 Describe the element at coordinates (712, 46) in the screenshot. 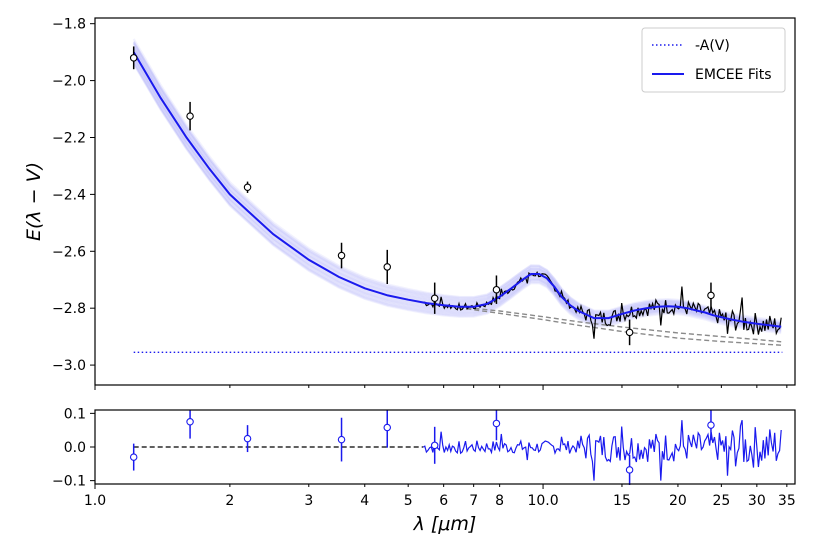

I see `legend-av-label: -A(V)` at that location.